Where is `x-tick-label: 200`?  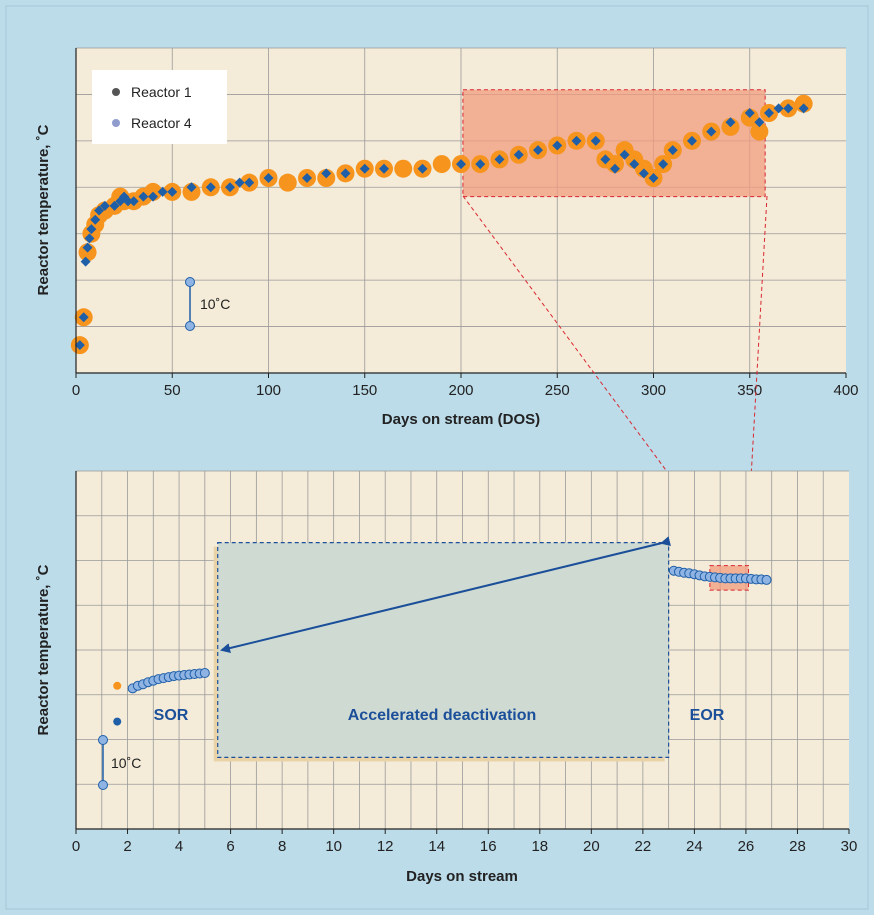
x-tick-label: 200 is located at coordinates (460, 390).